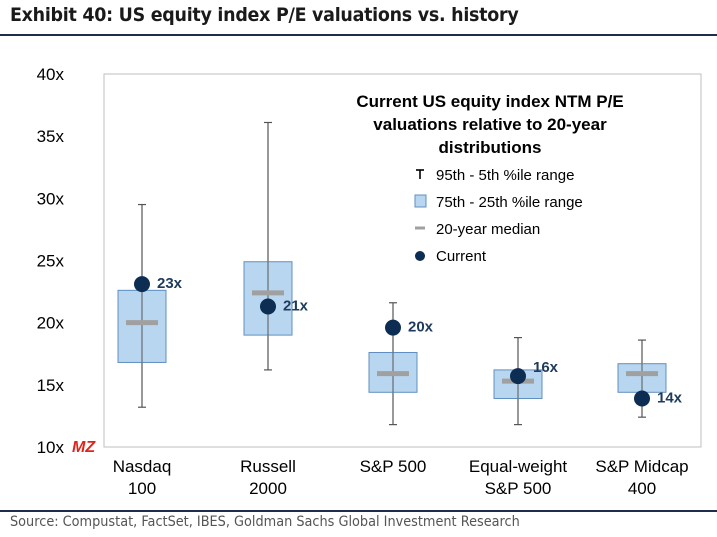 Image resolution: width=717 pixels, height=537 pixels. Describe the element at coordinates (296, 306) in the screenshot. I see `current-value-label: 21x` at that location.